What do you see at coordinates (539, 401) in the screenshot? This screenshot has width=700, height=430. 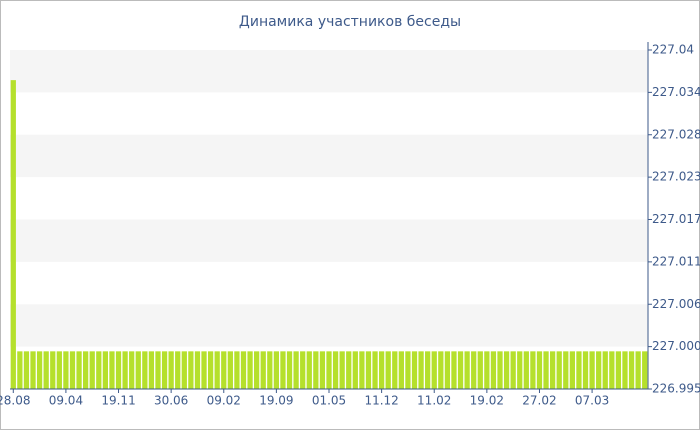 I see `x-tick-label: 27.02` at bounding box center [539, 401].